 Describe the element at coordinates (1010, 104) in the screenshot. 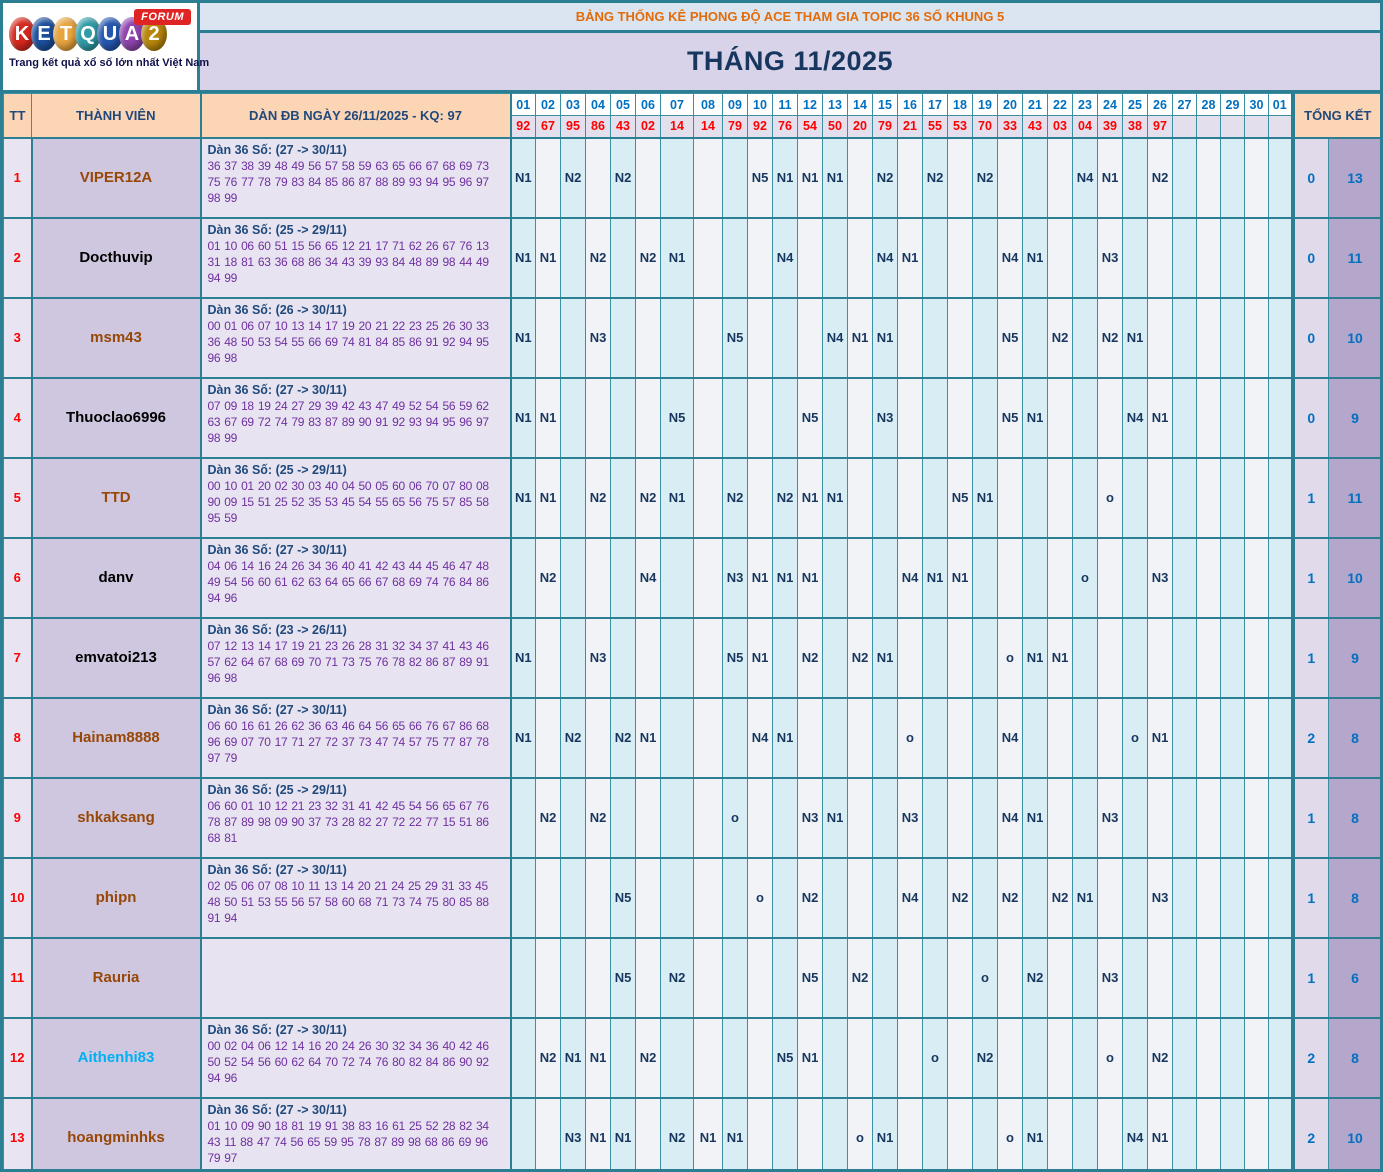

I see `day-header-20: 20` at that location.